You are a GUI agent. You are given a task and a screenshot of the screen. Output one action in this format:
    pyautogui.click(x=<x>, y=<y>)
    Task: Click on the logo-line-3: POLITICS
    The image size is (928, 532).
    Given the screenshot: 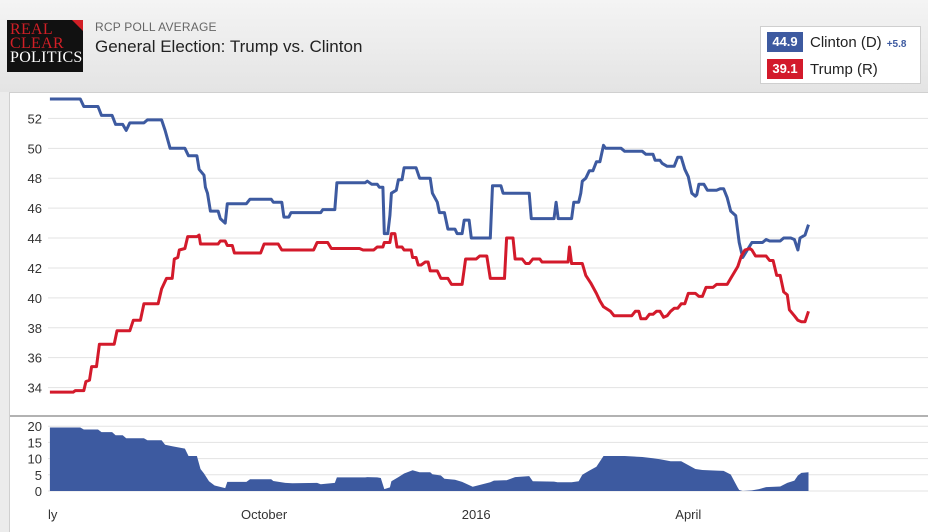 What is the action you would take?
    pyautogui.click(x=46, y=57)
    